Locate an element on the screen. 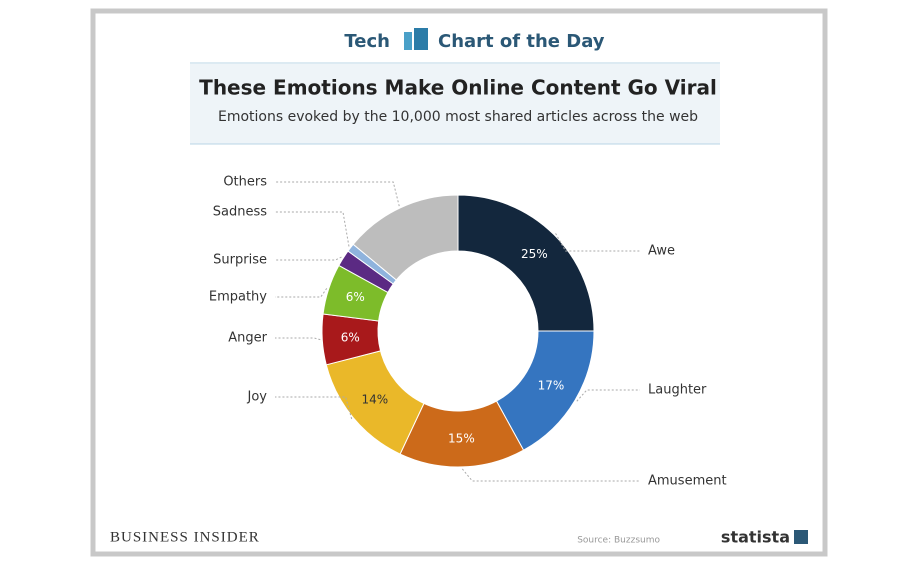 Image resolution: width=916 pixels, height=573 pixels. title-band is located at coordinates (455, 104).